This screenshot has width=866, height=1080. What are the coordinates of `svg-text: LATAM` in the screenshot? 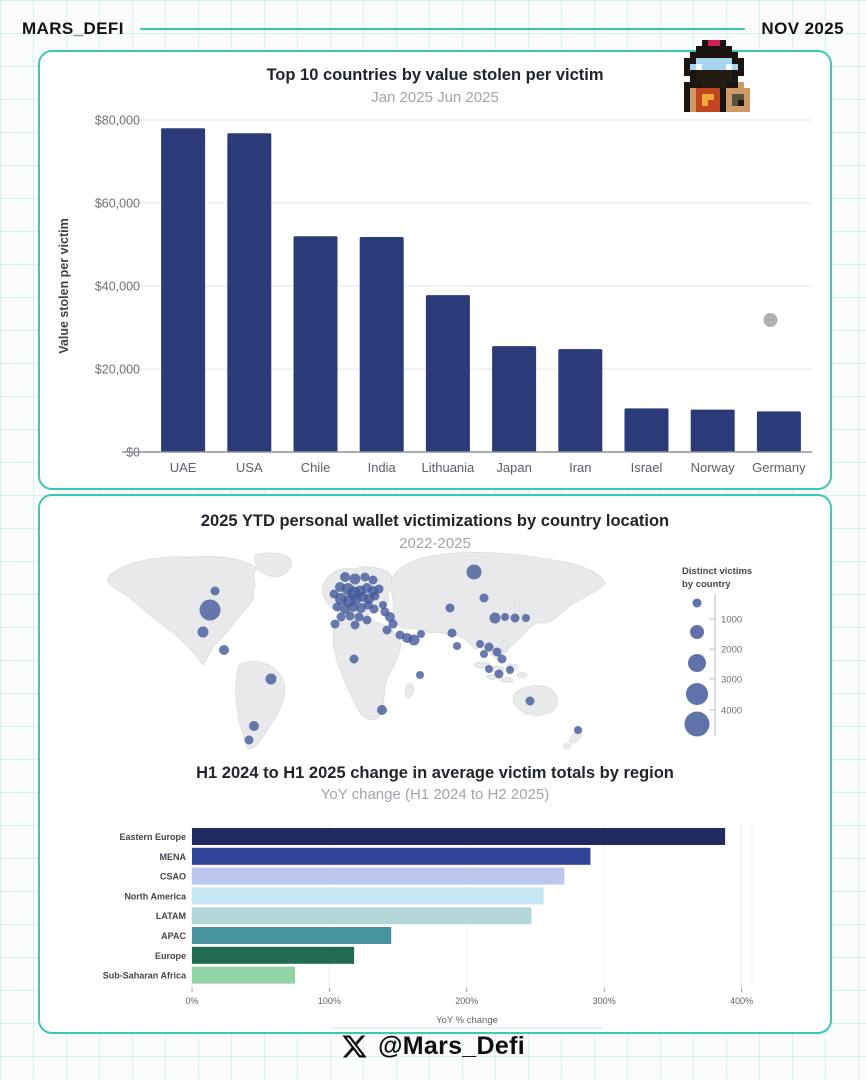 It's located at (171, 916).